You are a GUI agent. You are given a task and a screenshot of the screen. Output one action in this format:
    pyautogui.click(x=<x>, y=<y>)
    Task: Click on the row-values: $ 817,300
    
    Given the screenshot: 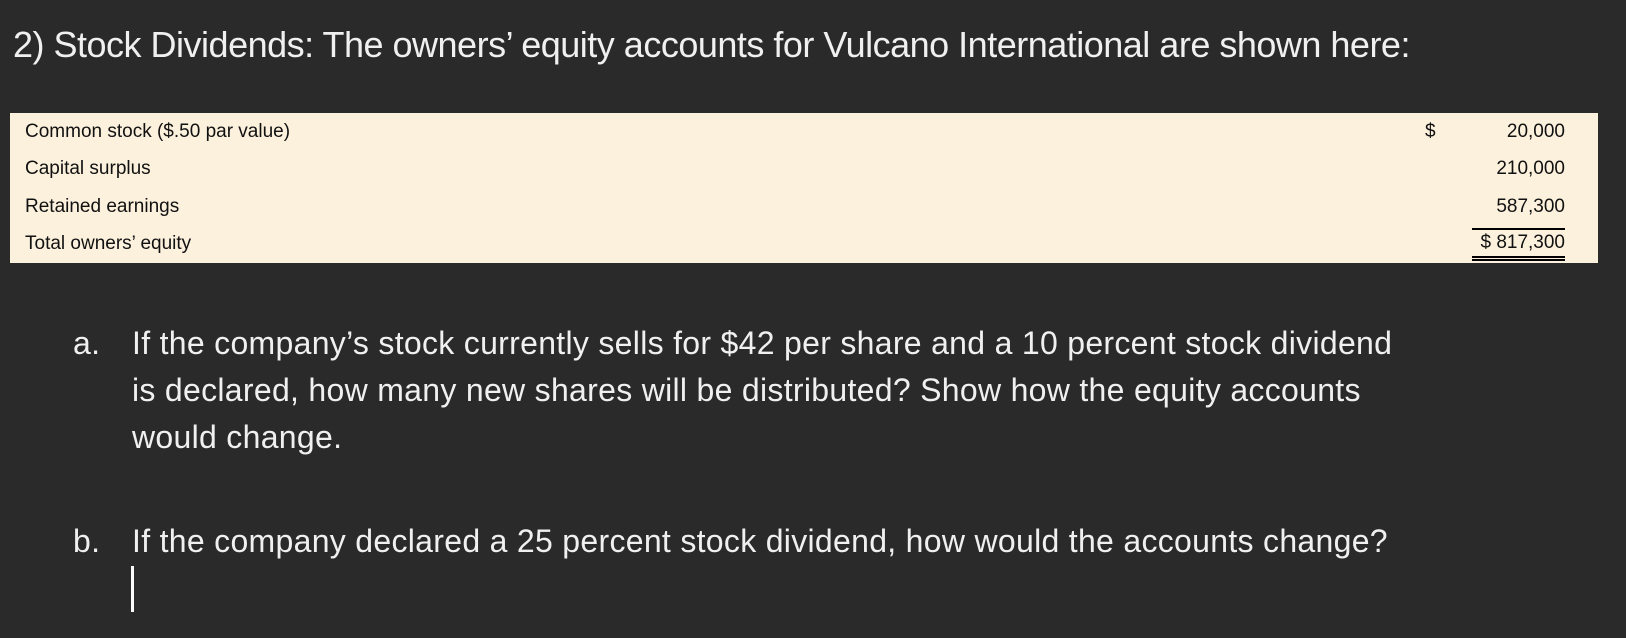 What is the action you would take?
    pyautogui.click(x=1511, y=244)
    